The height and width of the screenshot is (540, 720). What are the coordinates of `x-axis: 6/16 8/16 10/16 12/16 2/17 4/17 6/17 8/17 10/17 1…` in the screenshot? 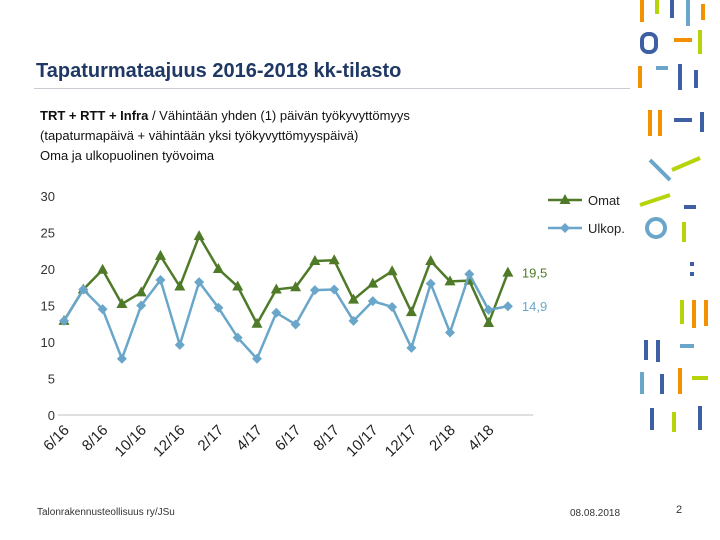 It's located at (287, 437).